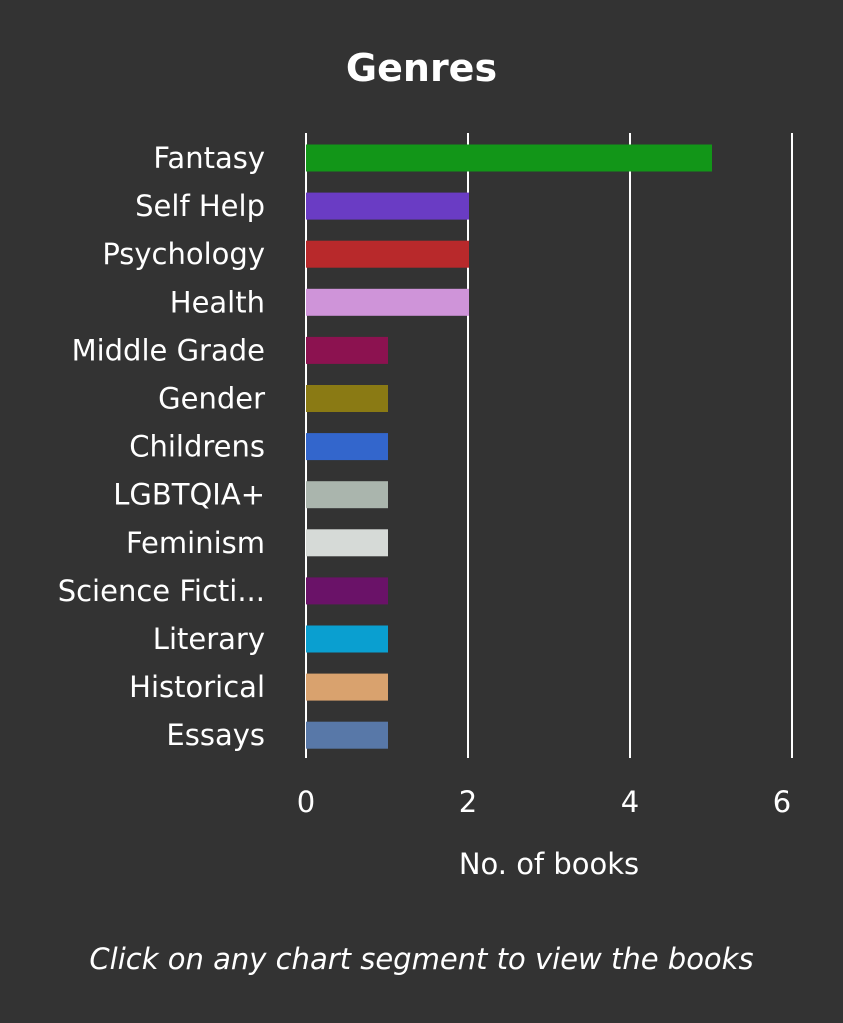  Describe the element at coordinates (168, 350) in the screenshot. I see `category-label: Middle Grade` at that location.